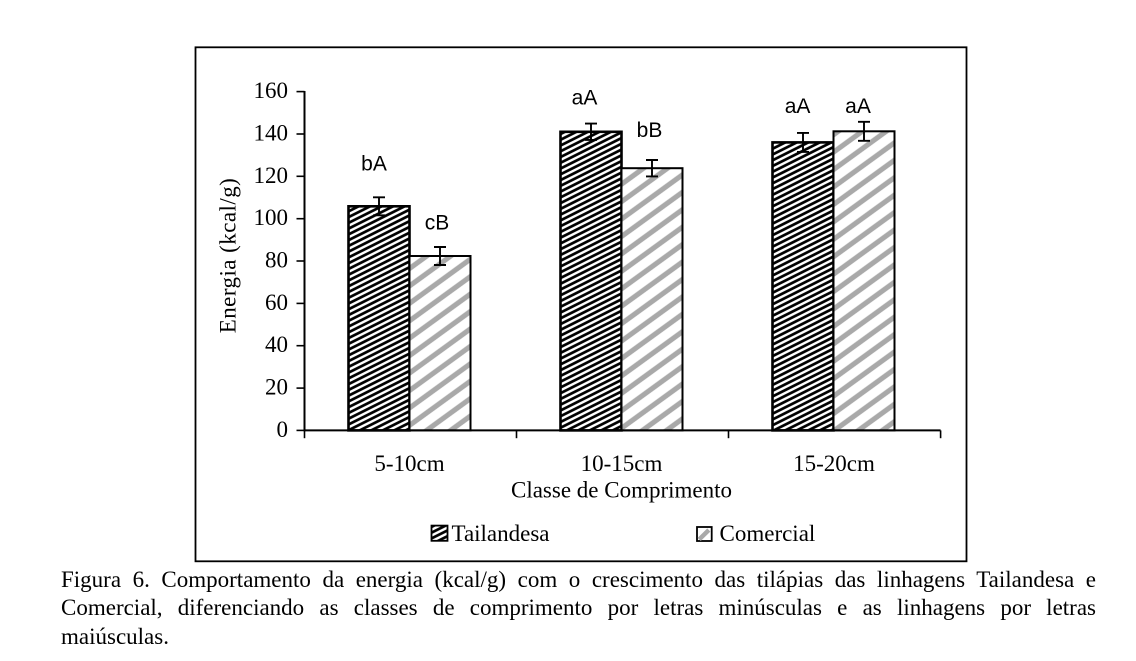 The width and height of the screenshot is (1136, 661). What do you see at coordinates (276, 302) in the screenshot?
I see `svg-text: 60` at bounding box center [276, 302].